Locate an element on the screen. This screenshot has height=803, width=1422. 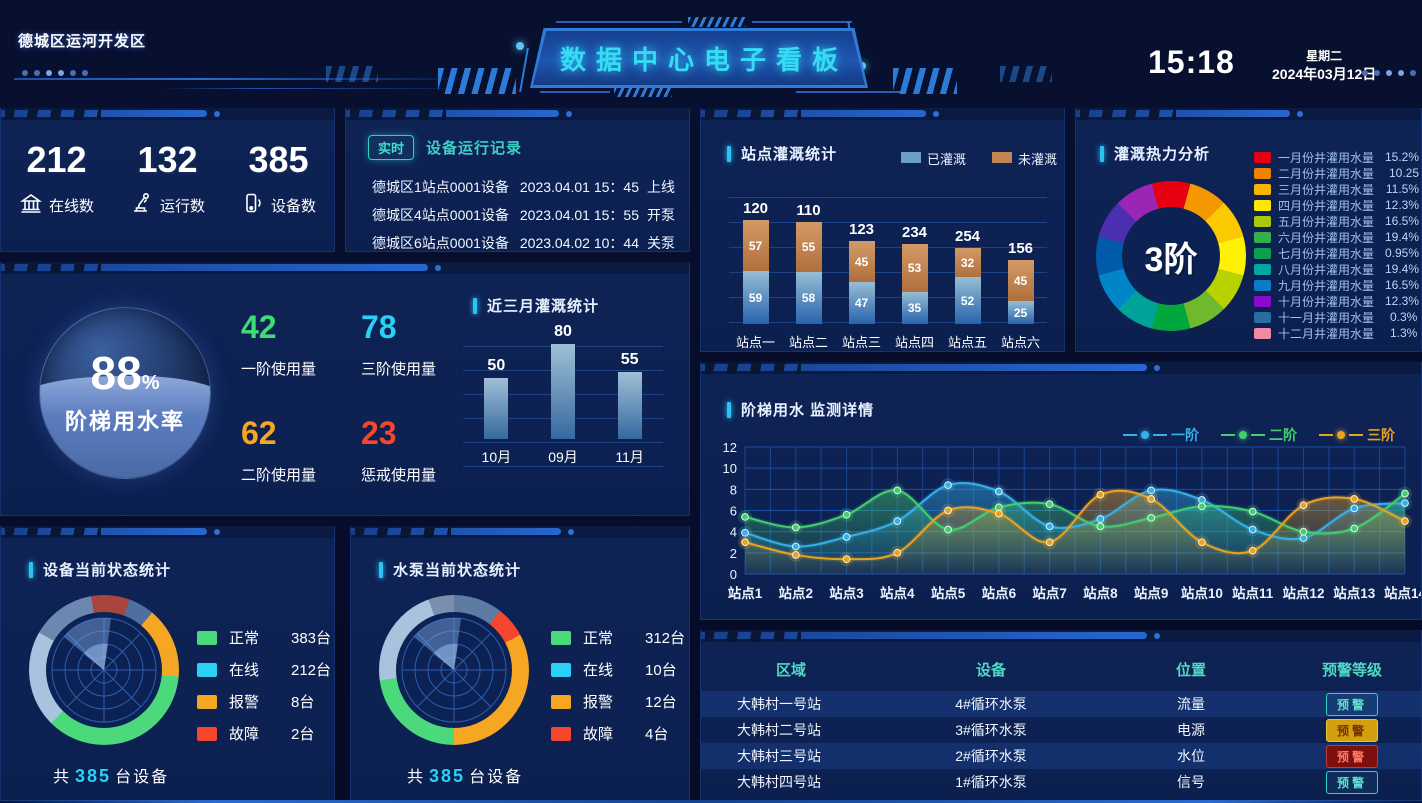
log-record: 德城区1站点 0001设备 2023.04.01 15：45 上线 is located at coordinates (523, 187).